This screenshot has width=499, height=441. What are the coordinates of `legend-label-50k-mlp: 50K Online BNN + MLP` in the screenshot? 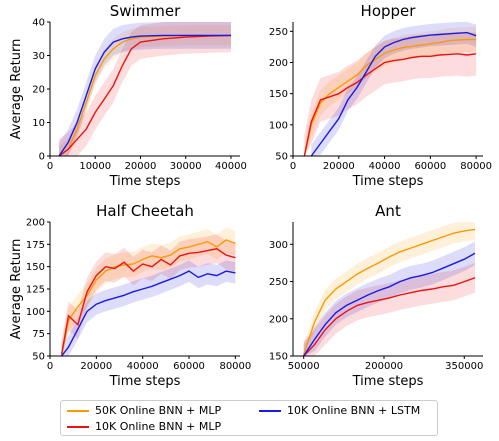 It's located at (158, 410).